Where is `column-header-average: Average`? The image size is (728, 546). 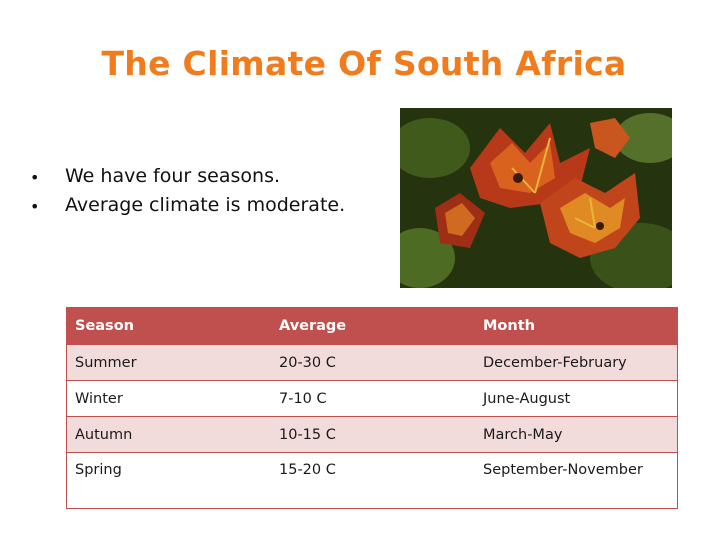
column-header-average: Average is located at coordinates (373, 326).